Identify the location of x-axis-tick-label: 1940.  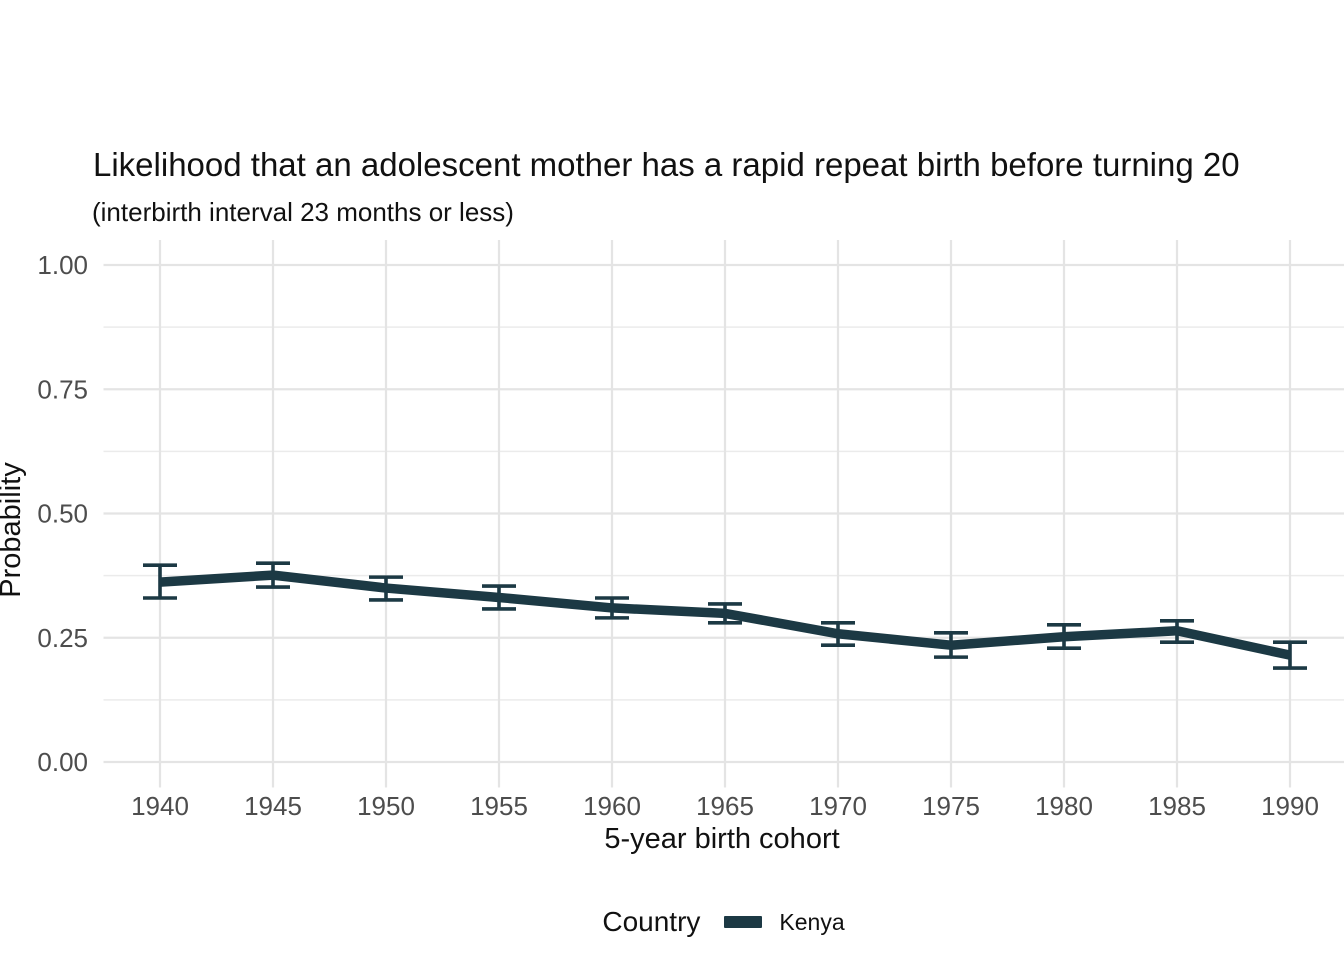
(160, 806).